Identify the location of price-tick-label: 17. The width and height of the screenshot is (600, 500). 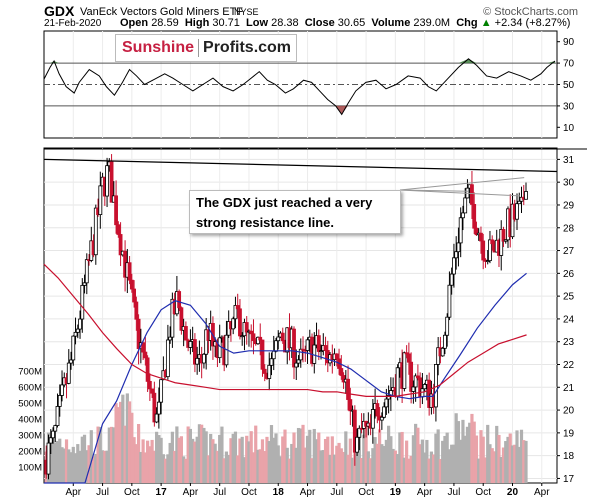
(569, 479).